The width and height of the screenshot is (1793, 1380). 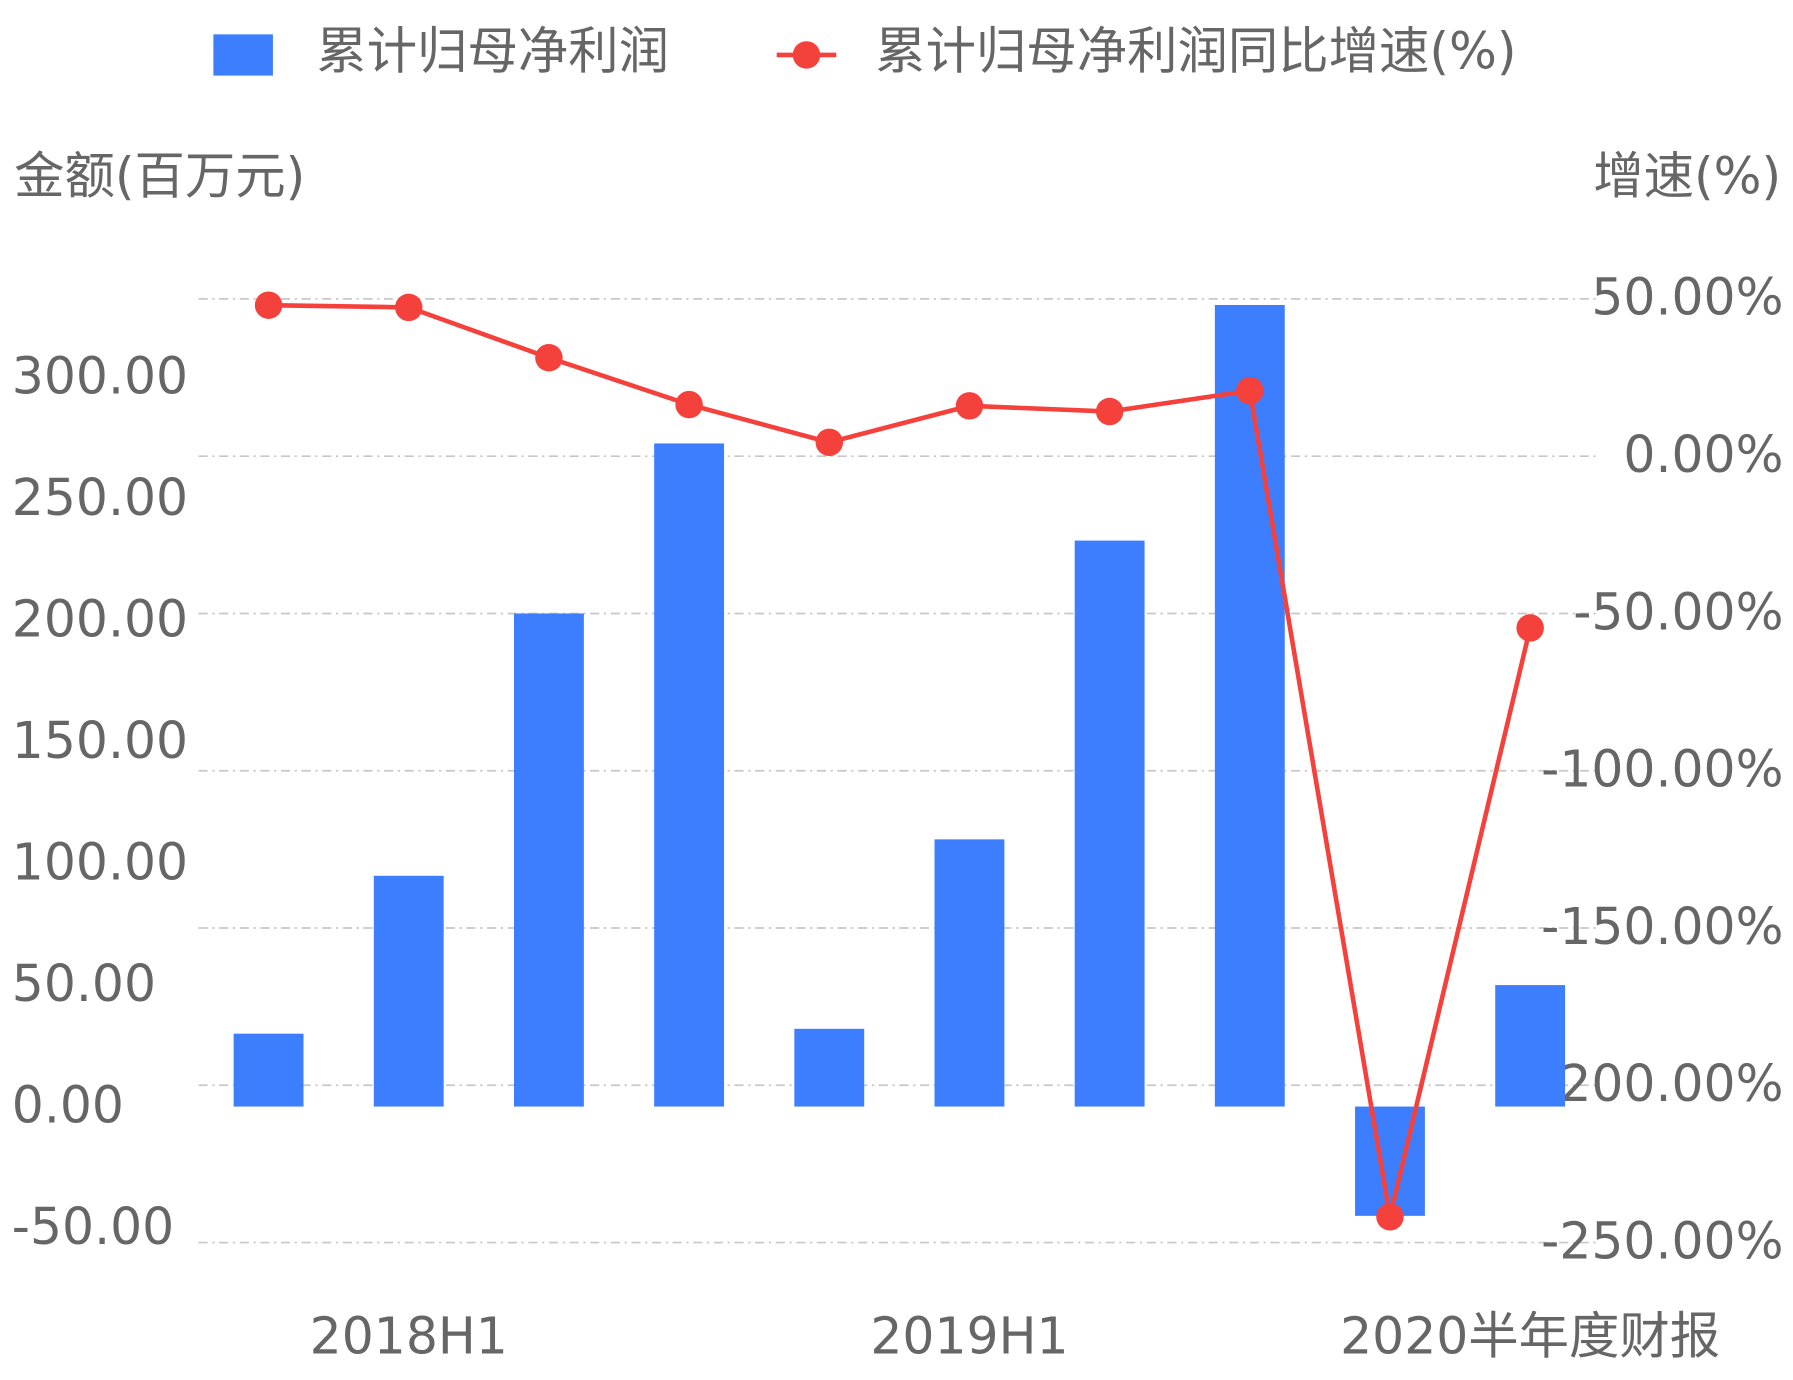 I want to click on x-tick-label: 2018H1, so click(x=409, y=1335).